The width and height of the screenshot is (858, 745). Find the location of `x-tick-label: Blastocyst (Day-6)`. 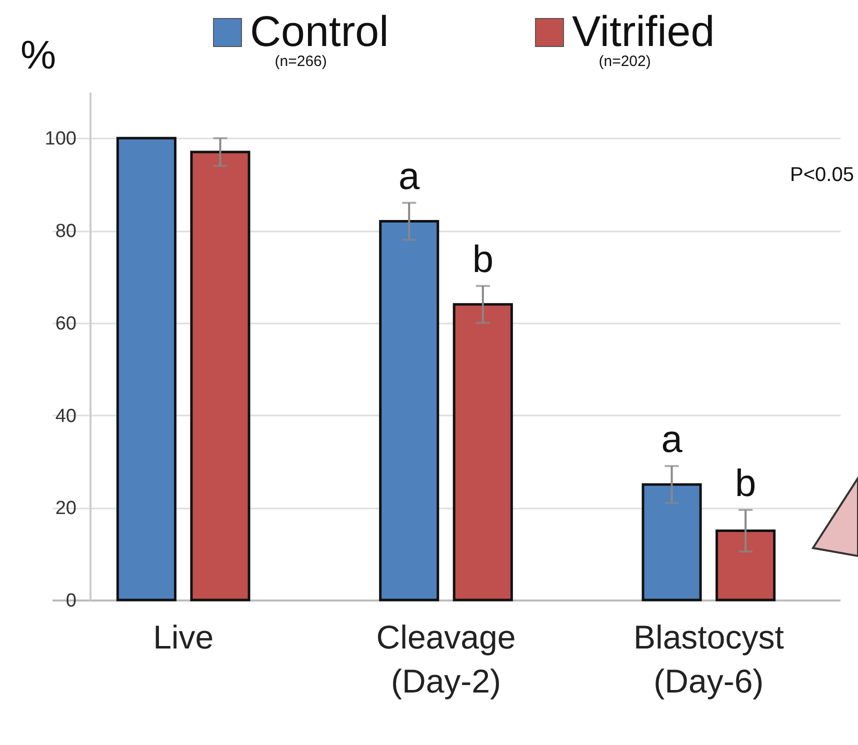

x-tick-label: Blastocyst (Day-6) is located at coordinates (708, 659).